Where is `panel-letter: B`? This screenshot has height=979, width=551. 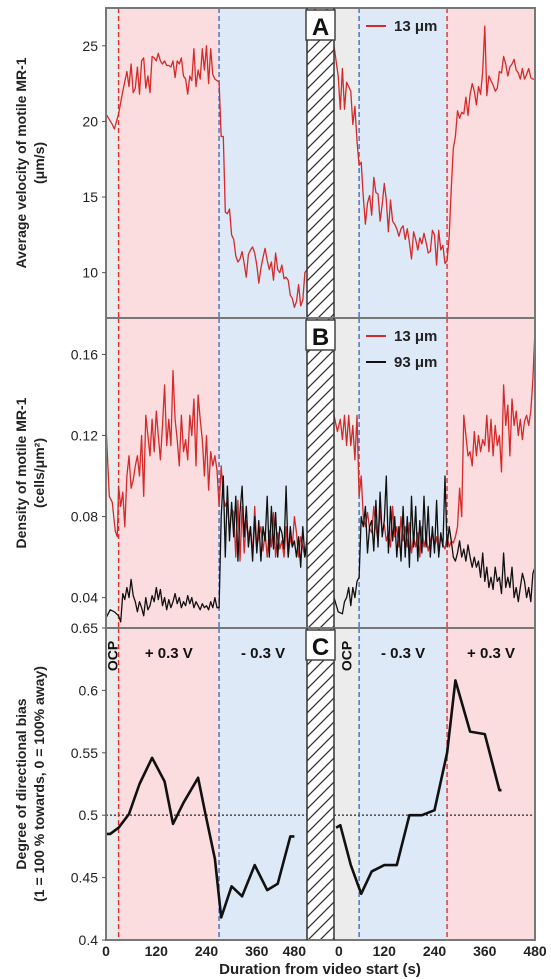 panel-letter: B is located at coordinates (320, 337).